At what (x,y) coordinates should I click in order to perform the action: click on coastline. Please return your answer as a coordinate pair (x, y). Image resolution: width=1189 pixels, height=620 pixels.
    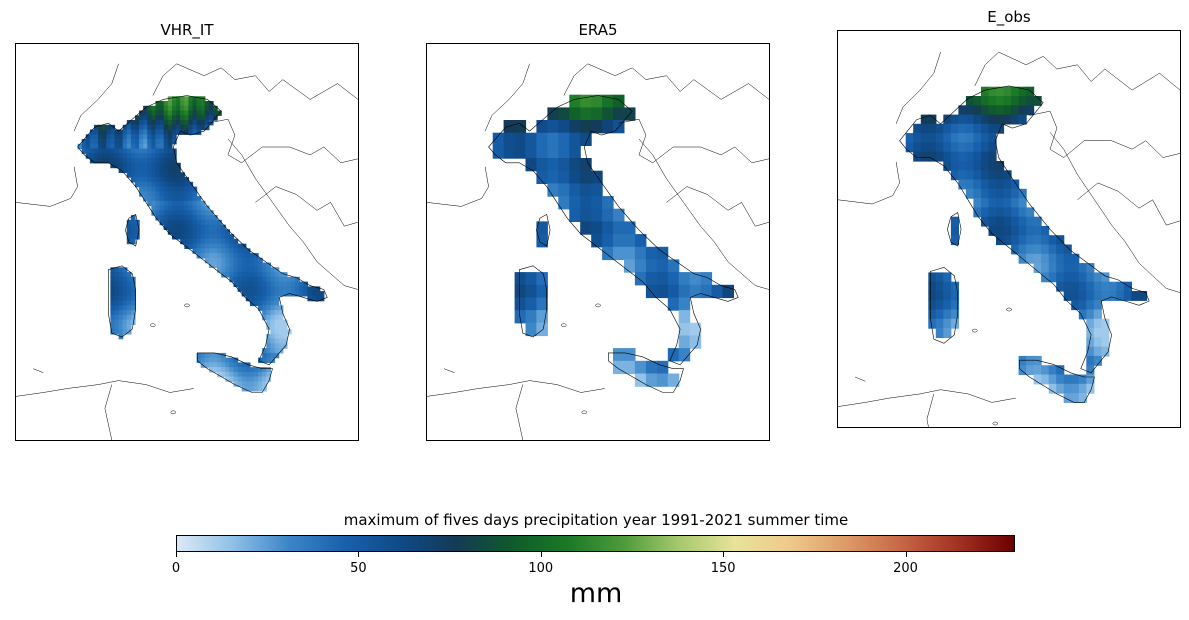
    Looking at the image, I should click on (1057, 381).